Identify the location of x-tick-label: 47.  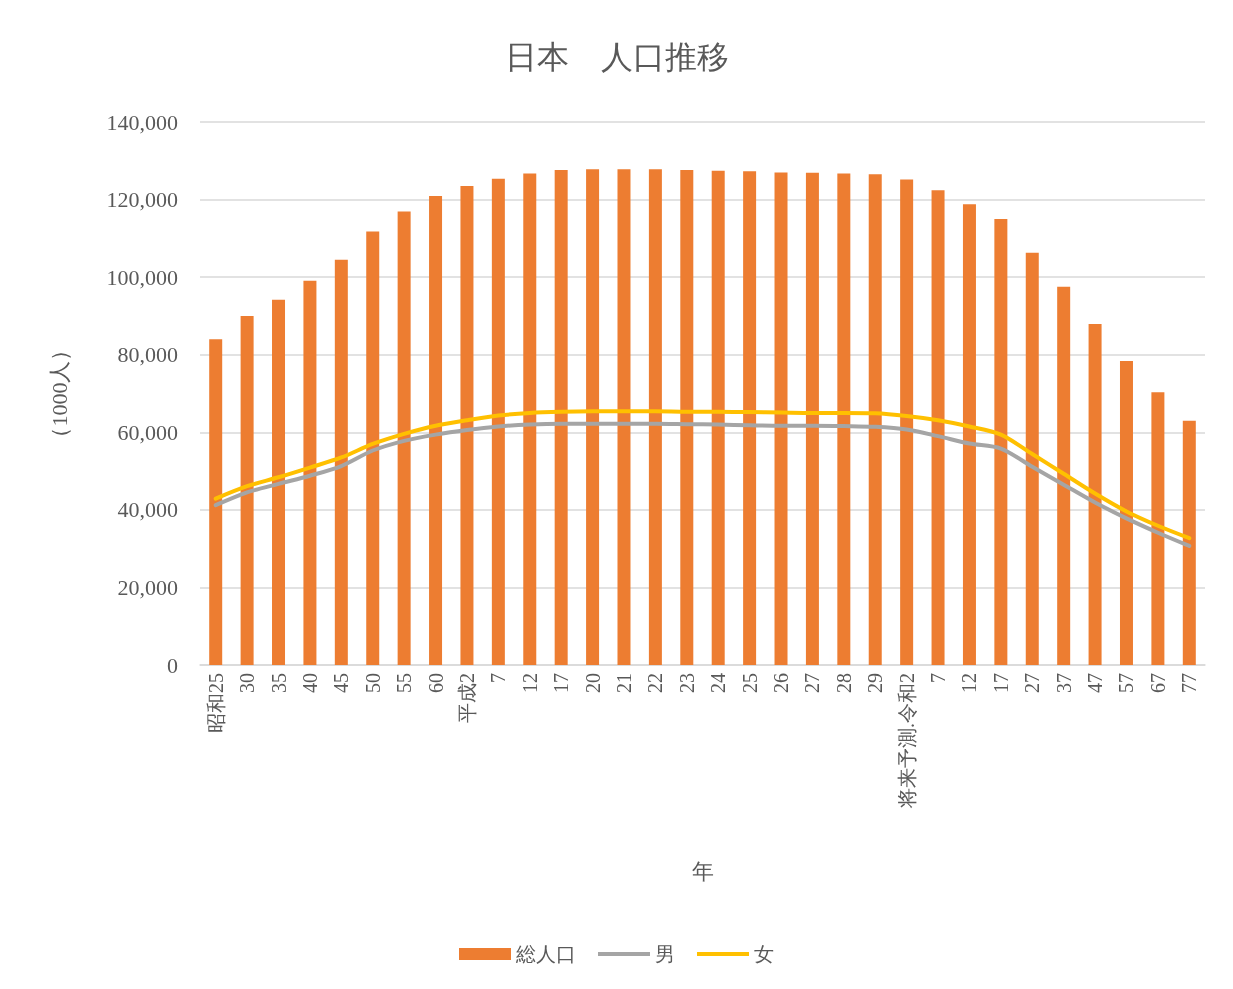
(1095, 683).